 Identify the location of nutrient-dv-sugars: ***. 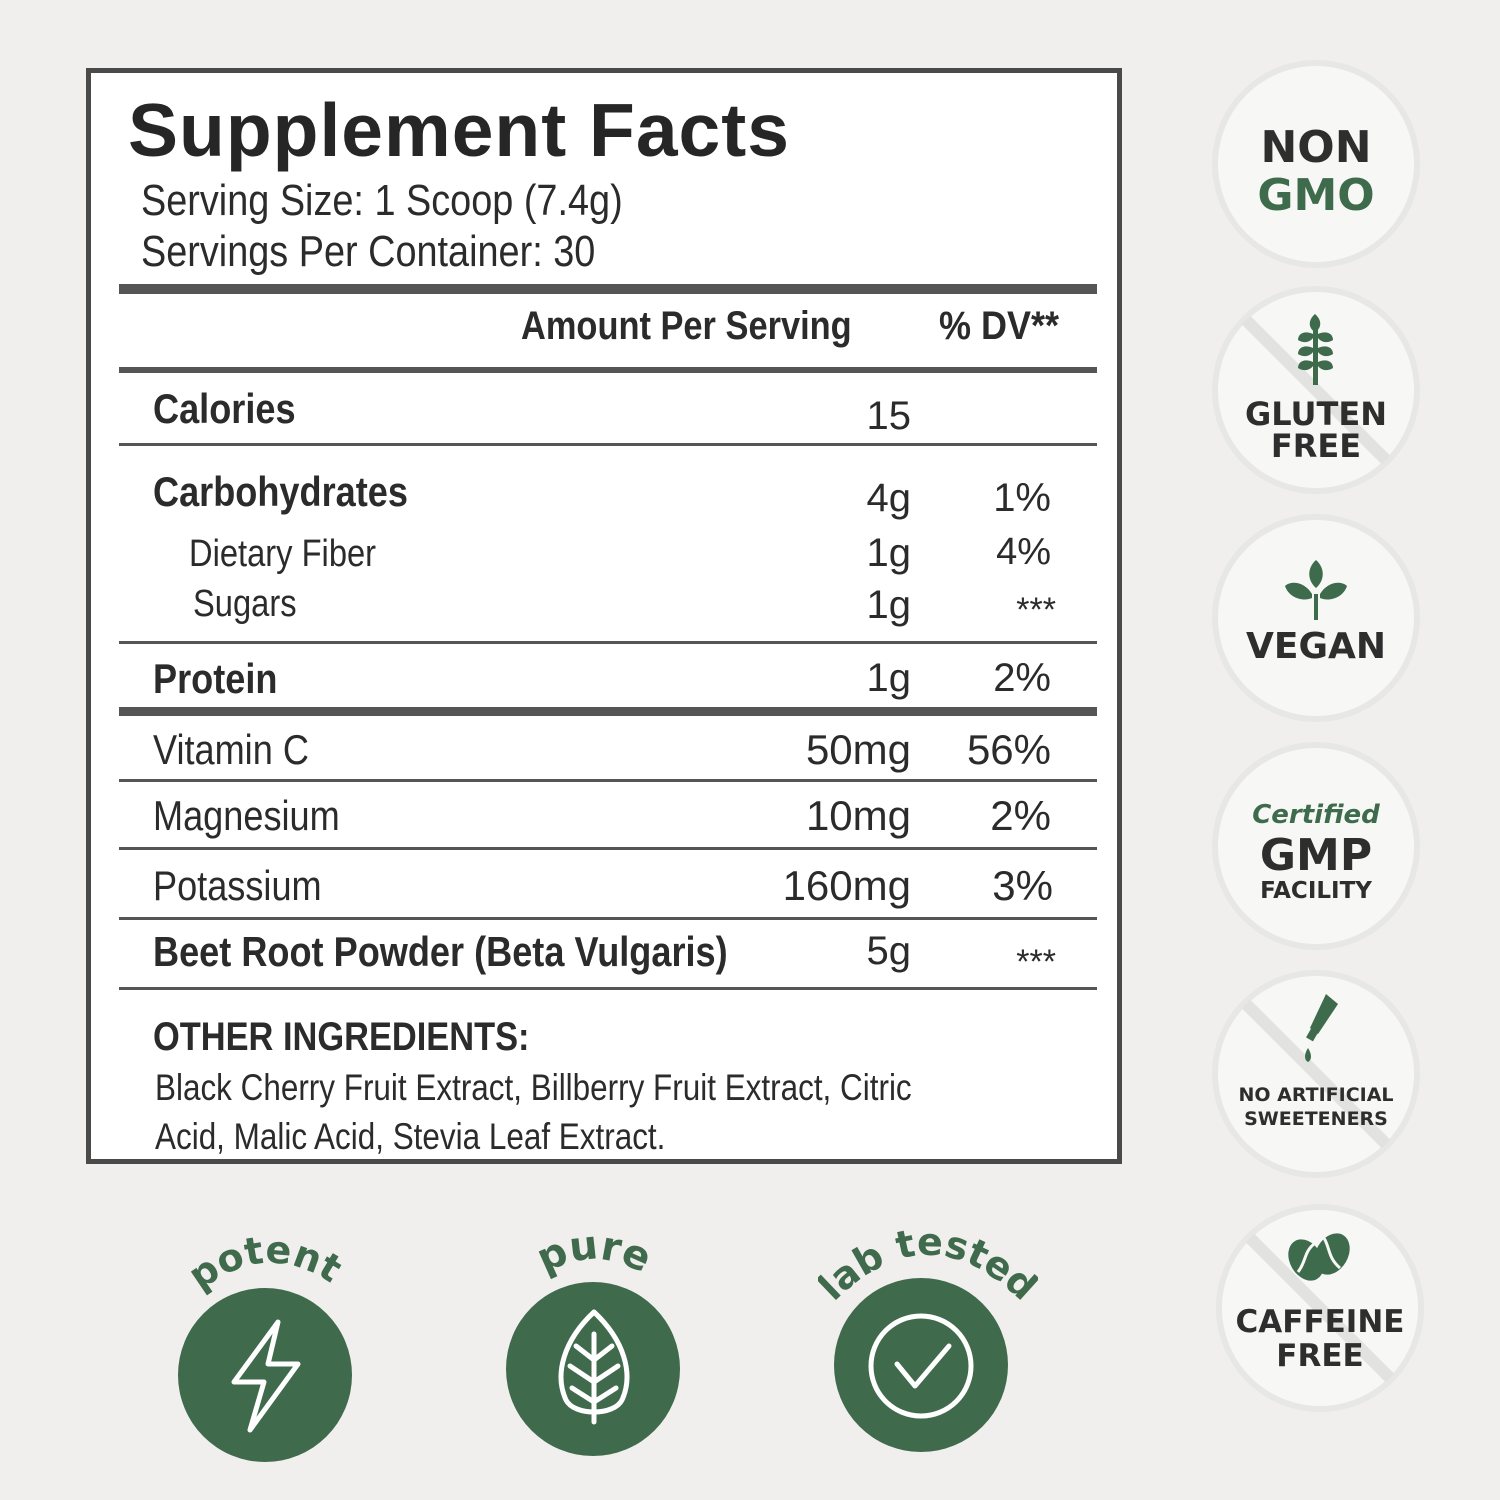
(1036, 610).